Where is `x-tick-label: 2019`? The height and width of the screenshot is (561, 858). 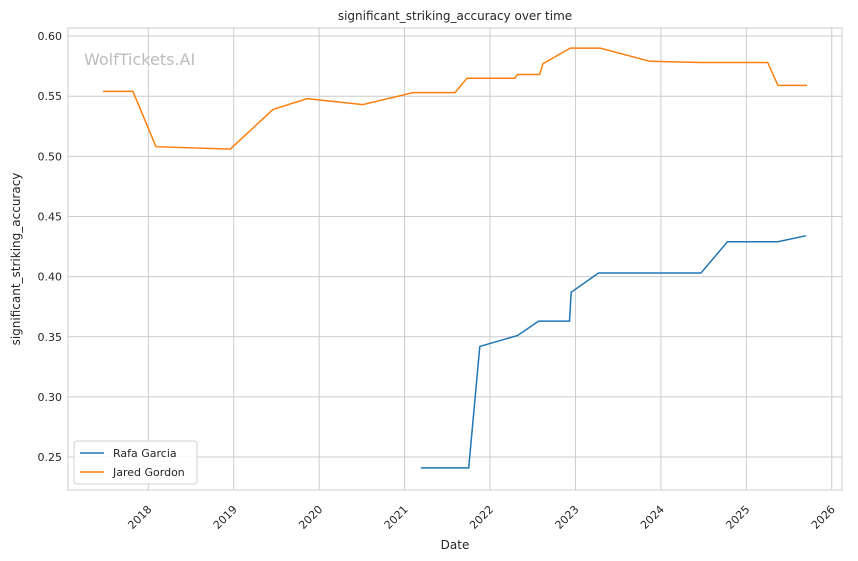
x-tick-label: 2019 is located at coordinates (225, 517).